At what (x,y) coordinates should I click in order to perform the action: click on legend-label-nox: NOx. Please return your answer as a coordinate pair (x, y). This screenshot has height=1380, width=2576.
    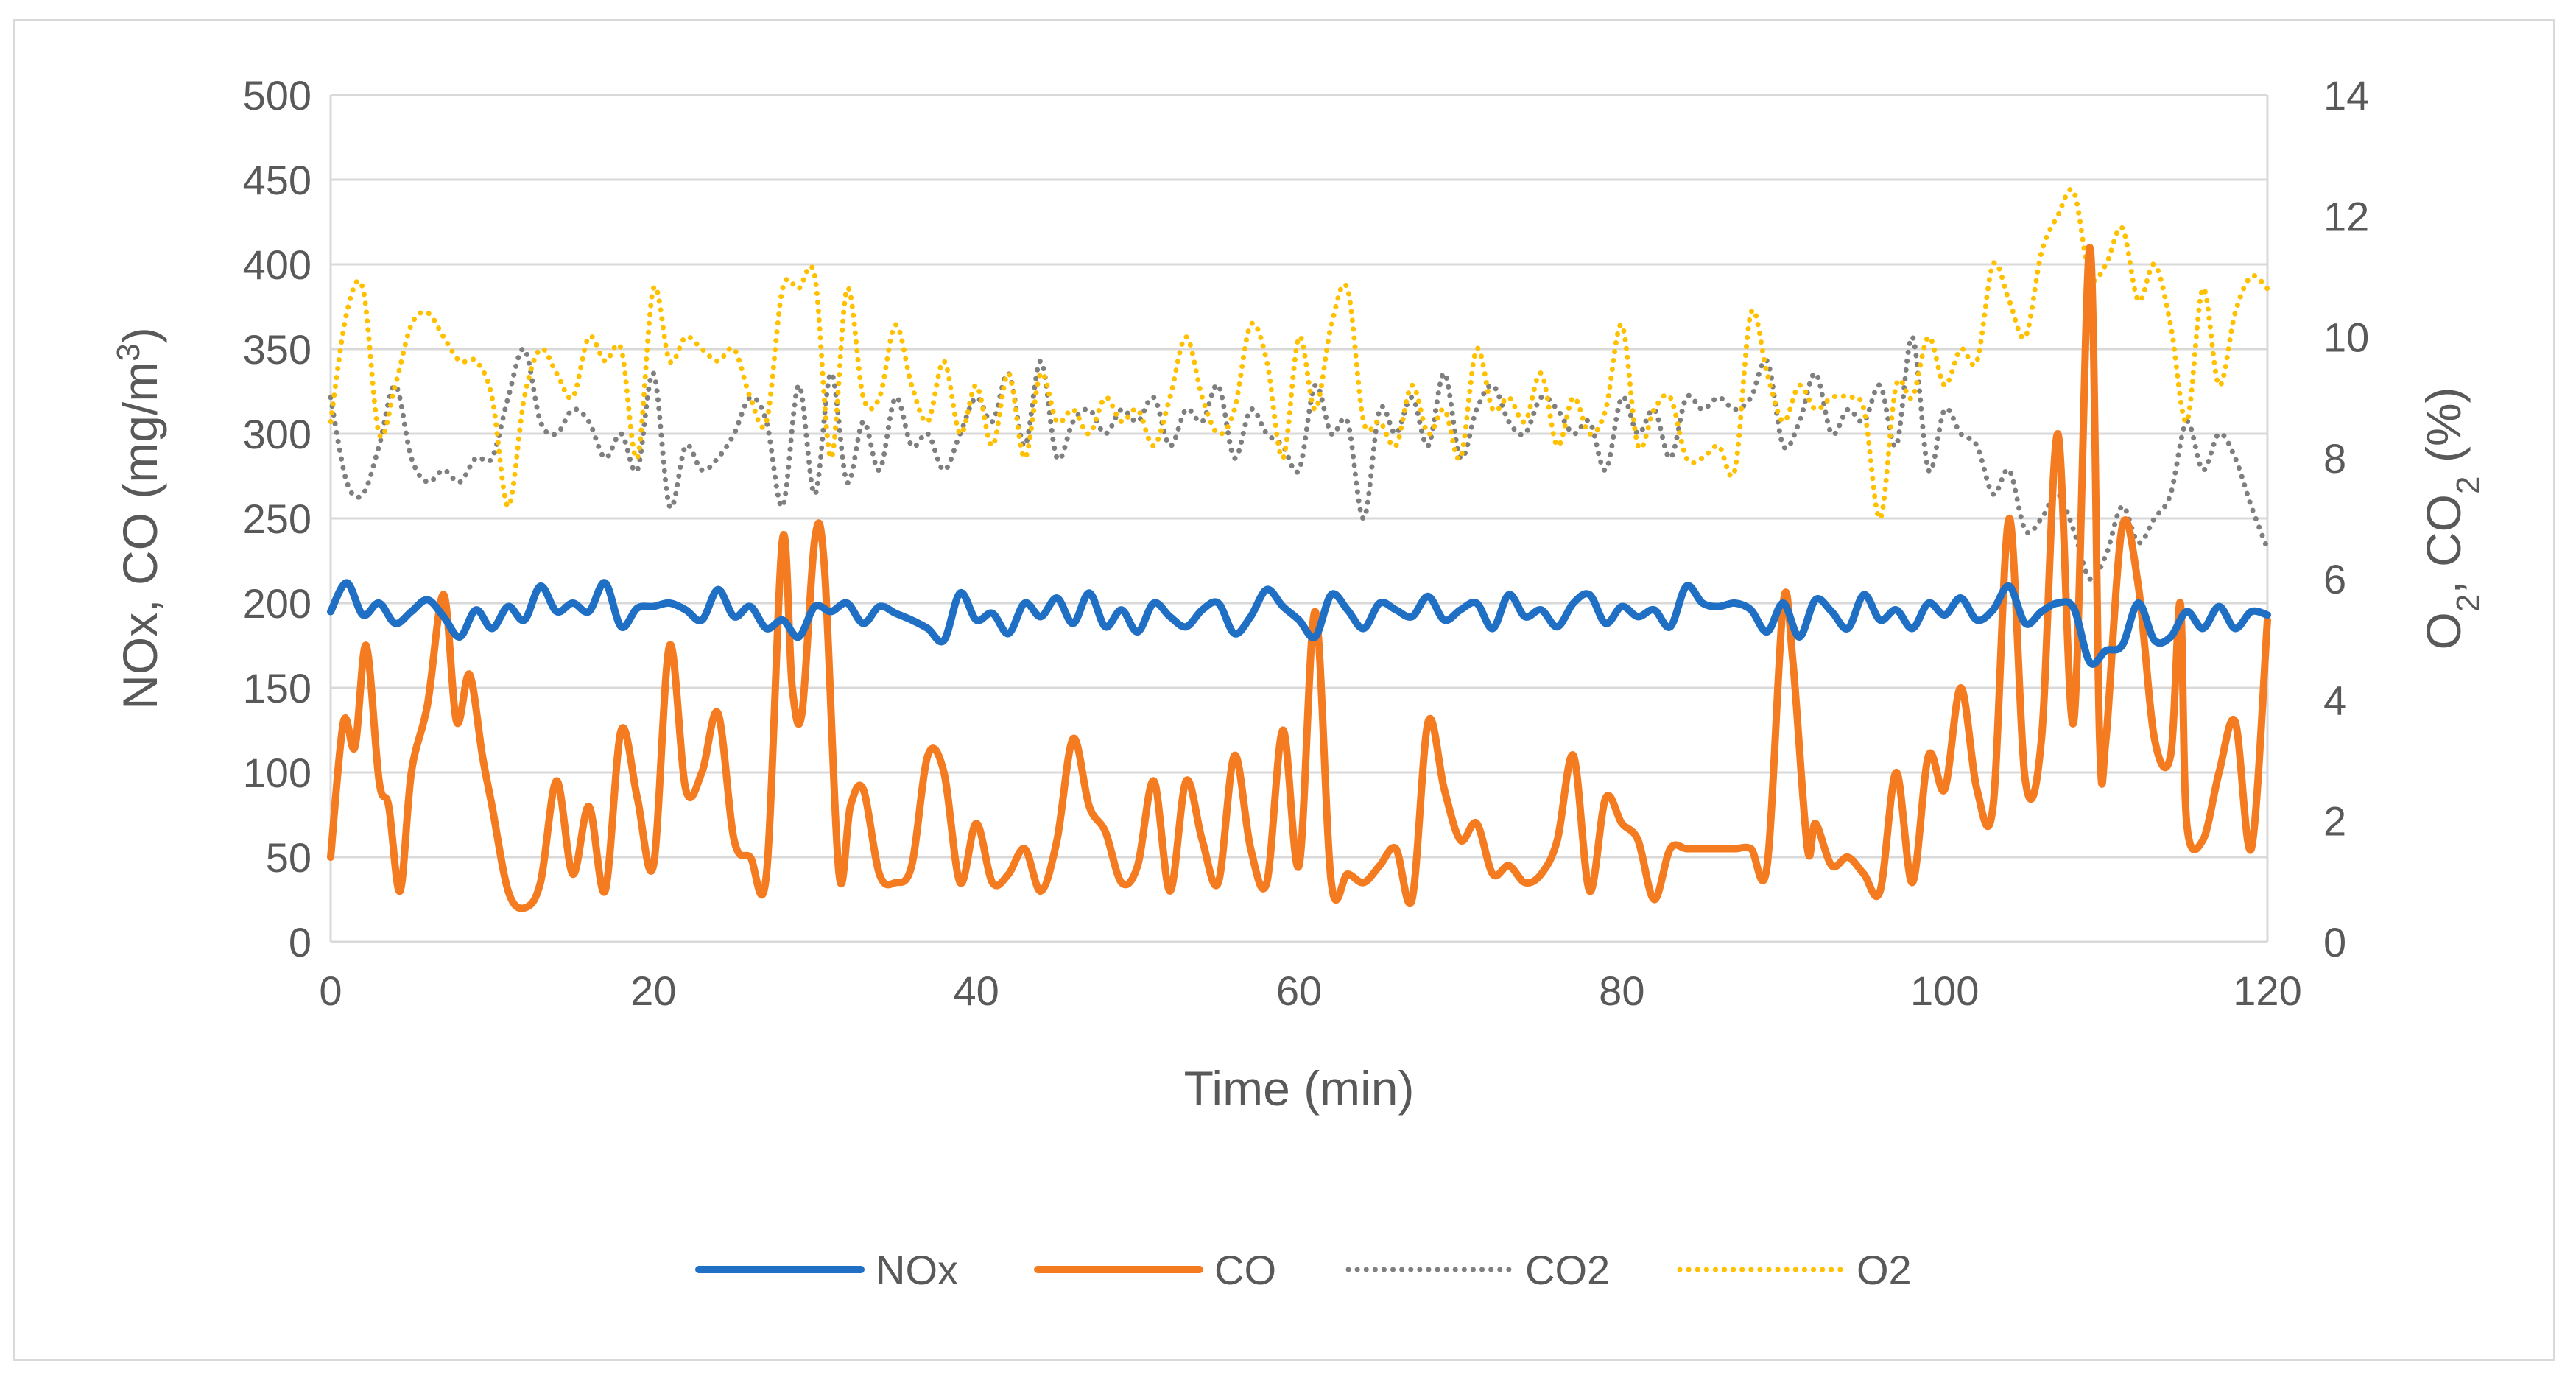
    Looking at the image, I should click on (917, 1270).